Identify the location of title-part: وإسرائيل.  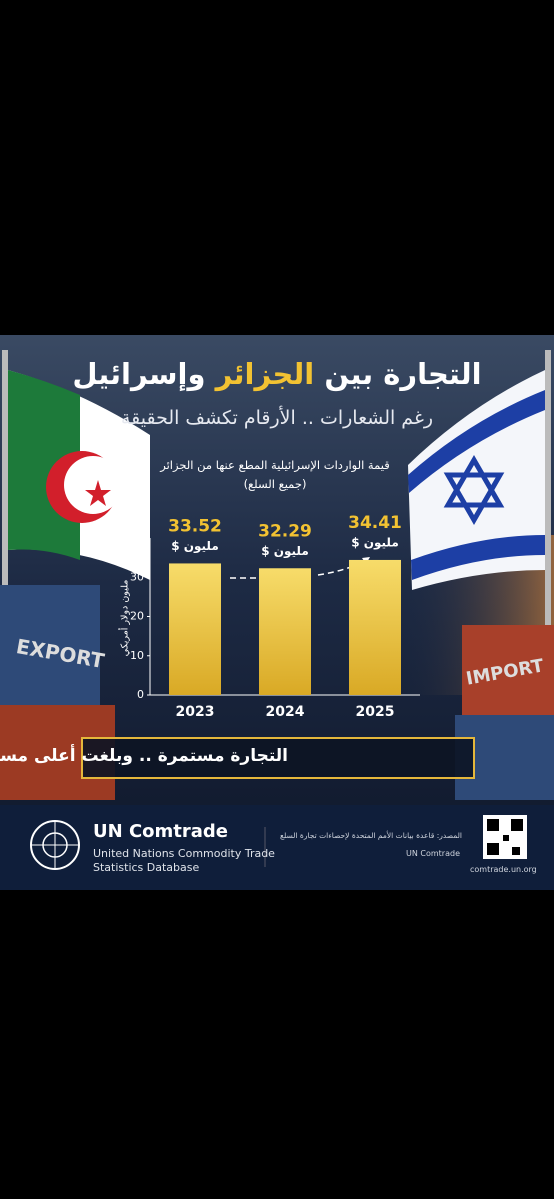
(139, 374).